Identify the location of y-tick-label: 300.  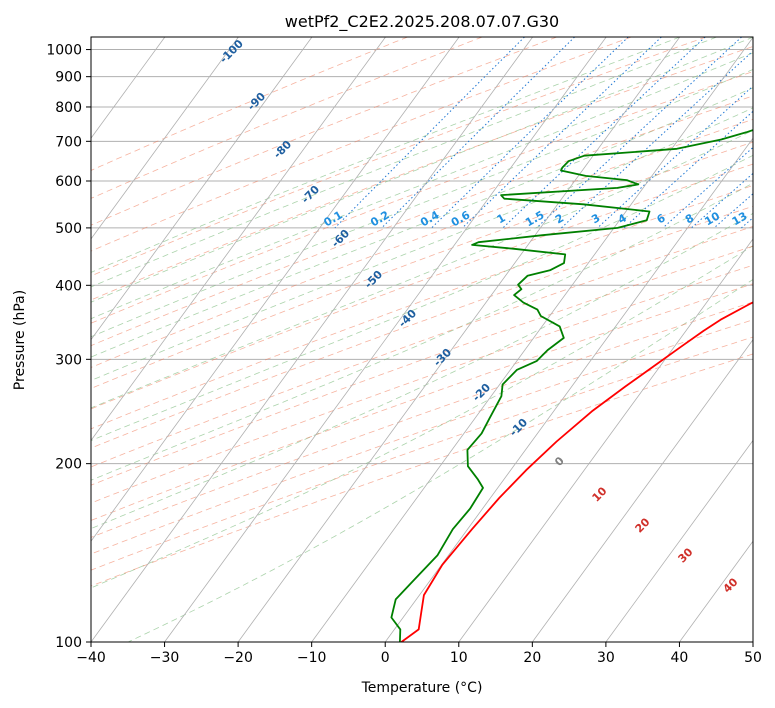
(68, 360).